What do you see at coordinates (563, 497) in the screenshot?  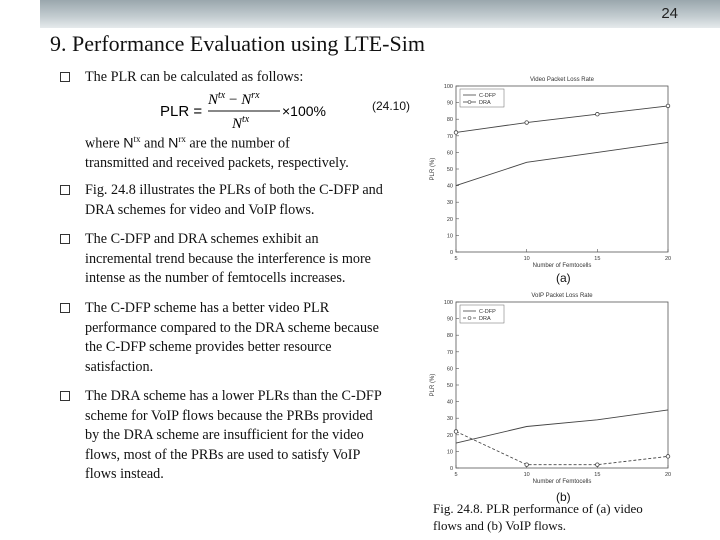 I see `chart-b-label: (b)` at bounding box center [563, 497].